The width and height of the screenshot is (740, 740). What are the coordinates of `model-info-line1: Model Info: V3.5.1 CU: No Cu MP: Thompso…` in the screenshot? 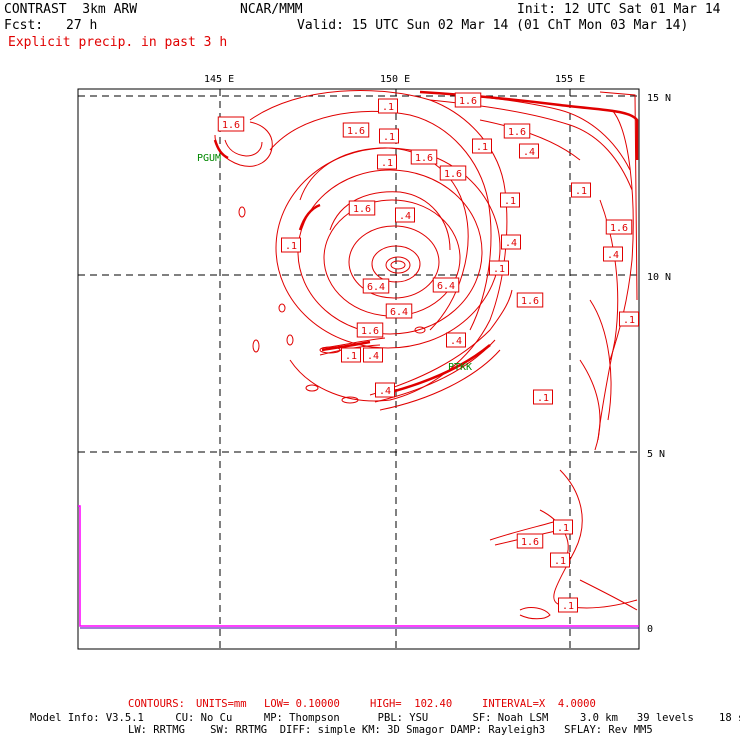 It's located at (385, 718).